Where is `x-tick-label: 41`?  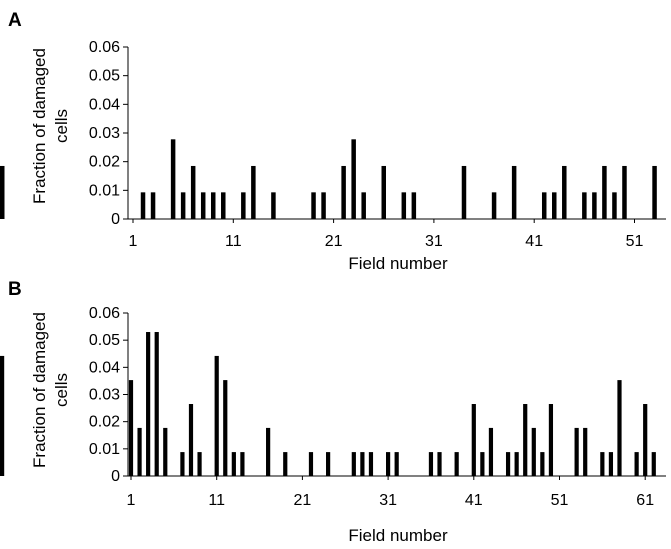
x-tick-label: 41 is located at coordinates (474, 500).